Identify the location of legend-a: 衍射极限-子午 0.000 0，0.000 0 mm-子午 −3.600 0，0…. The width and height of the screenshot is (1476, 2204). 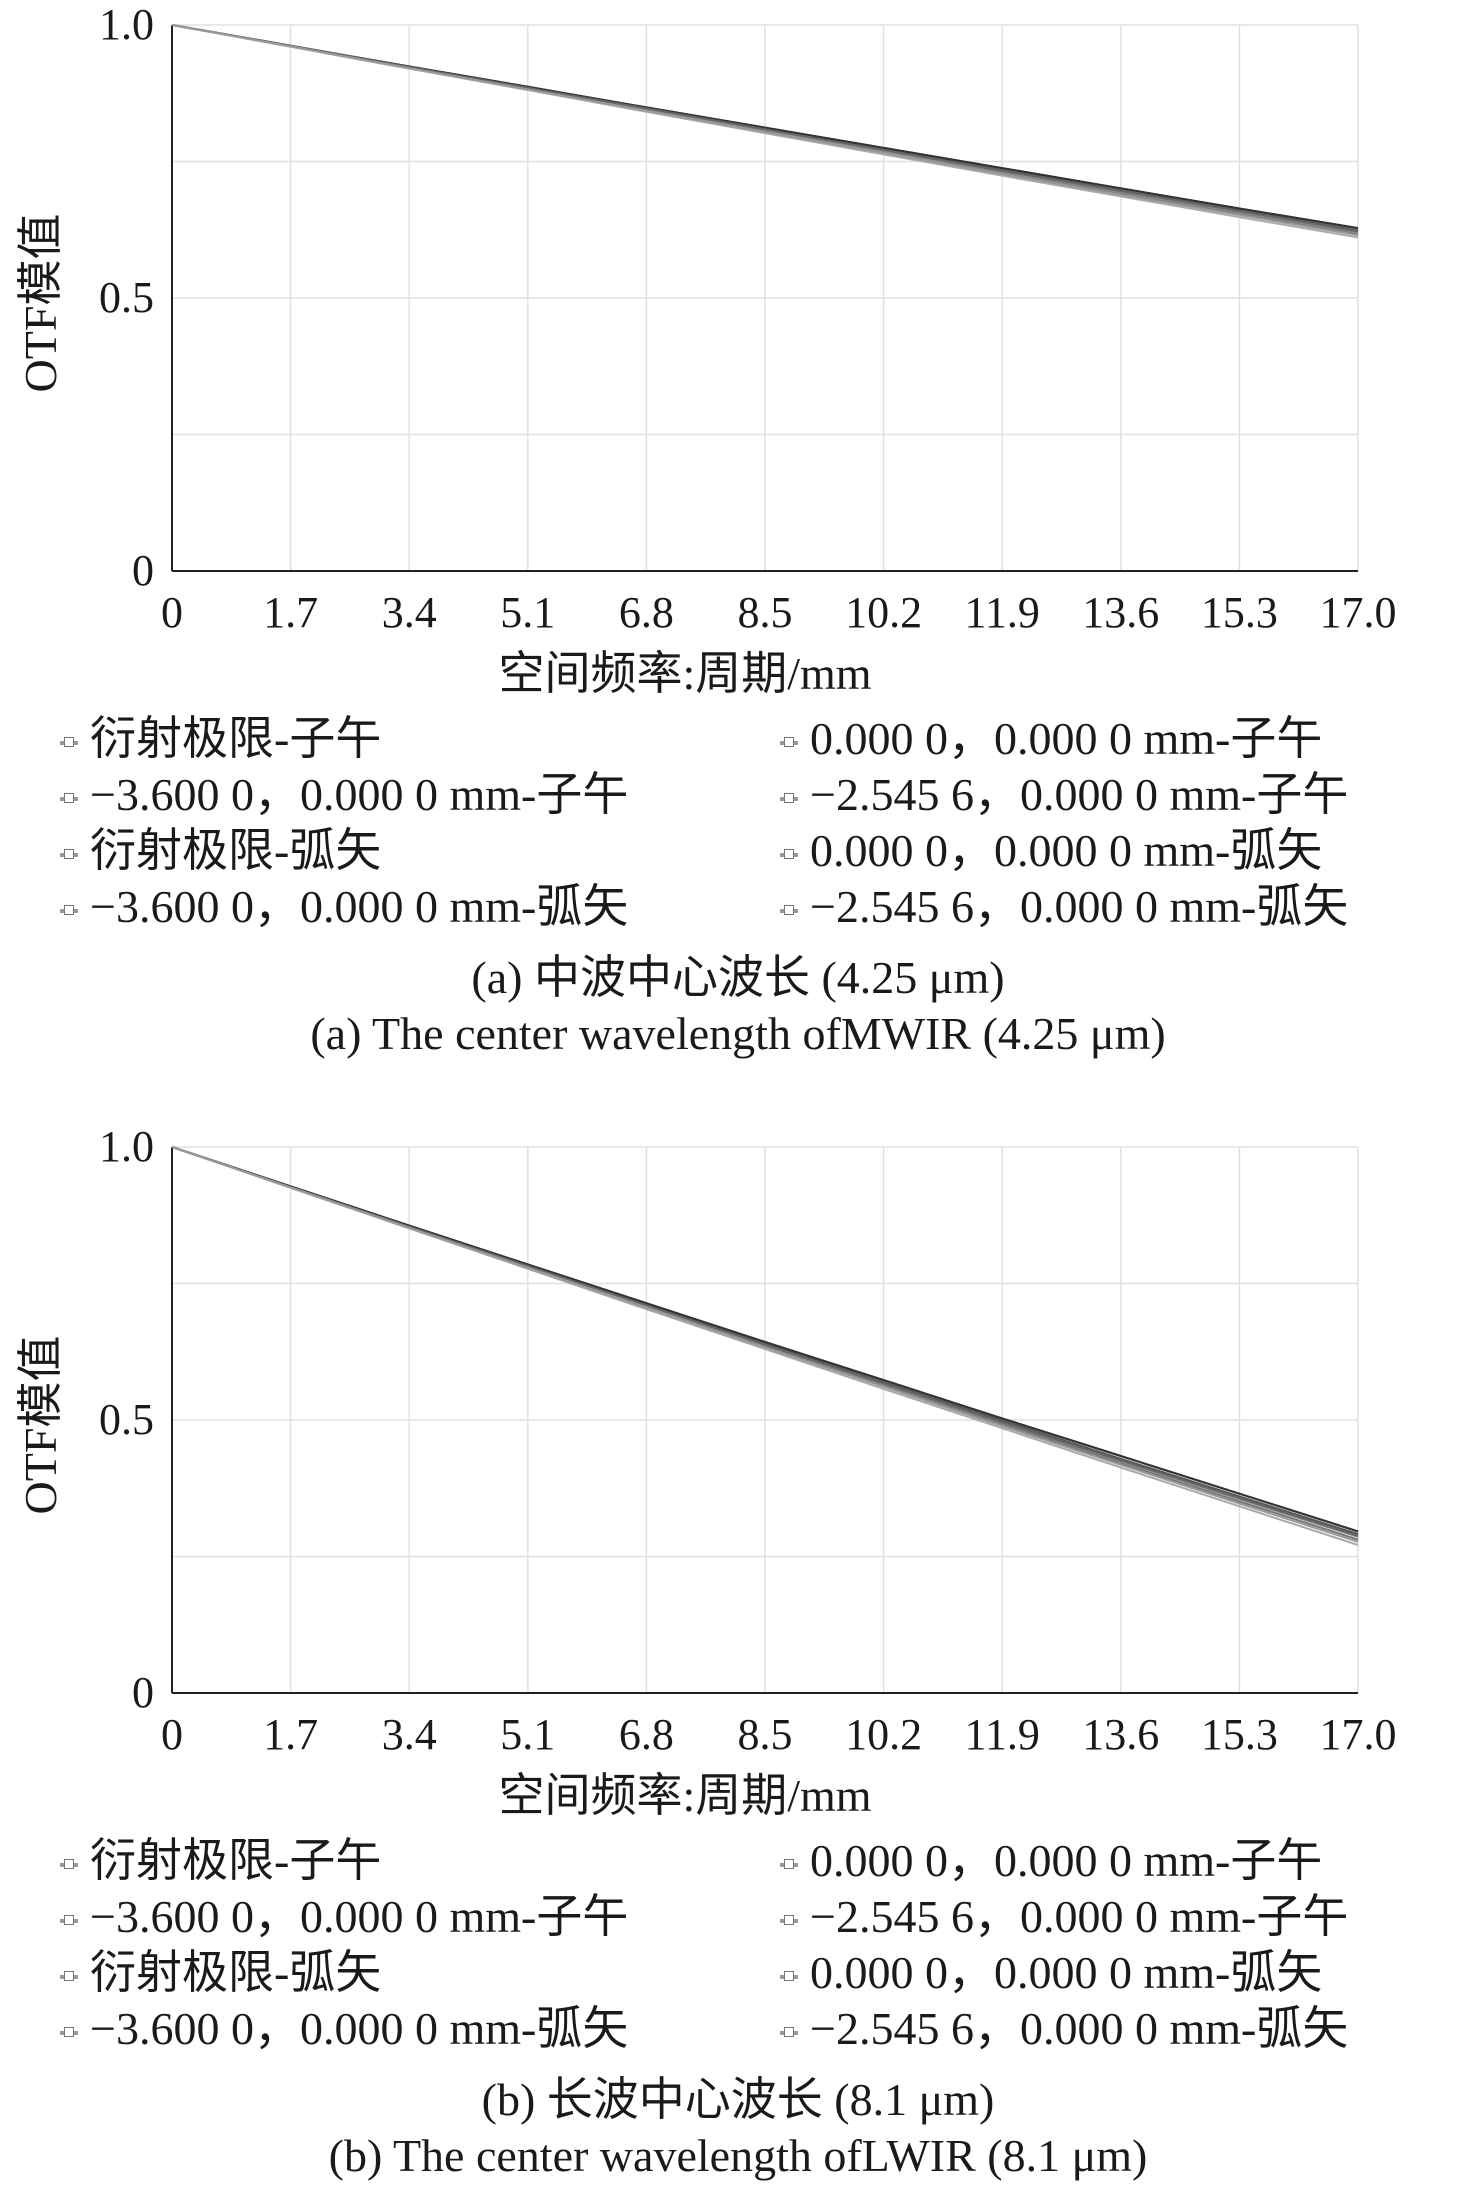
(765, 816).